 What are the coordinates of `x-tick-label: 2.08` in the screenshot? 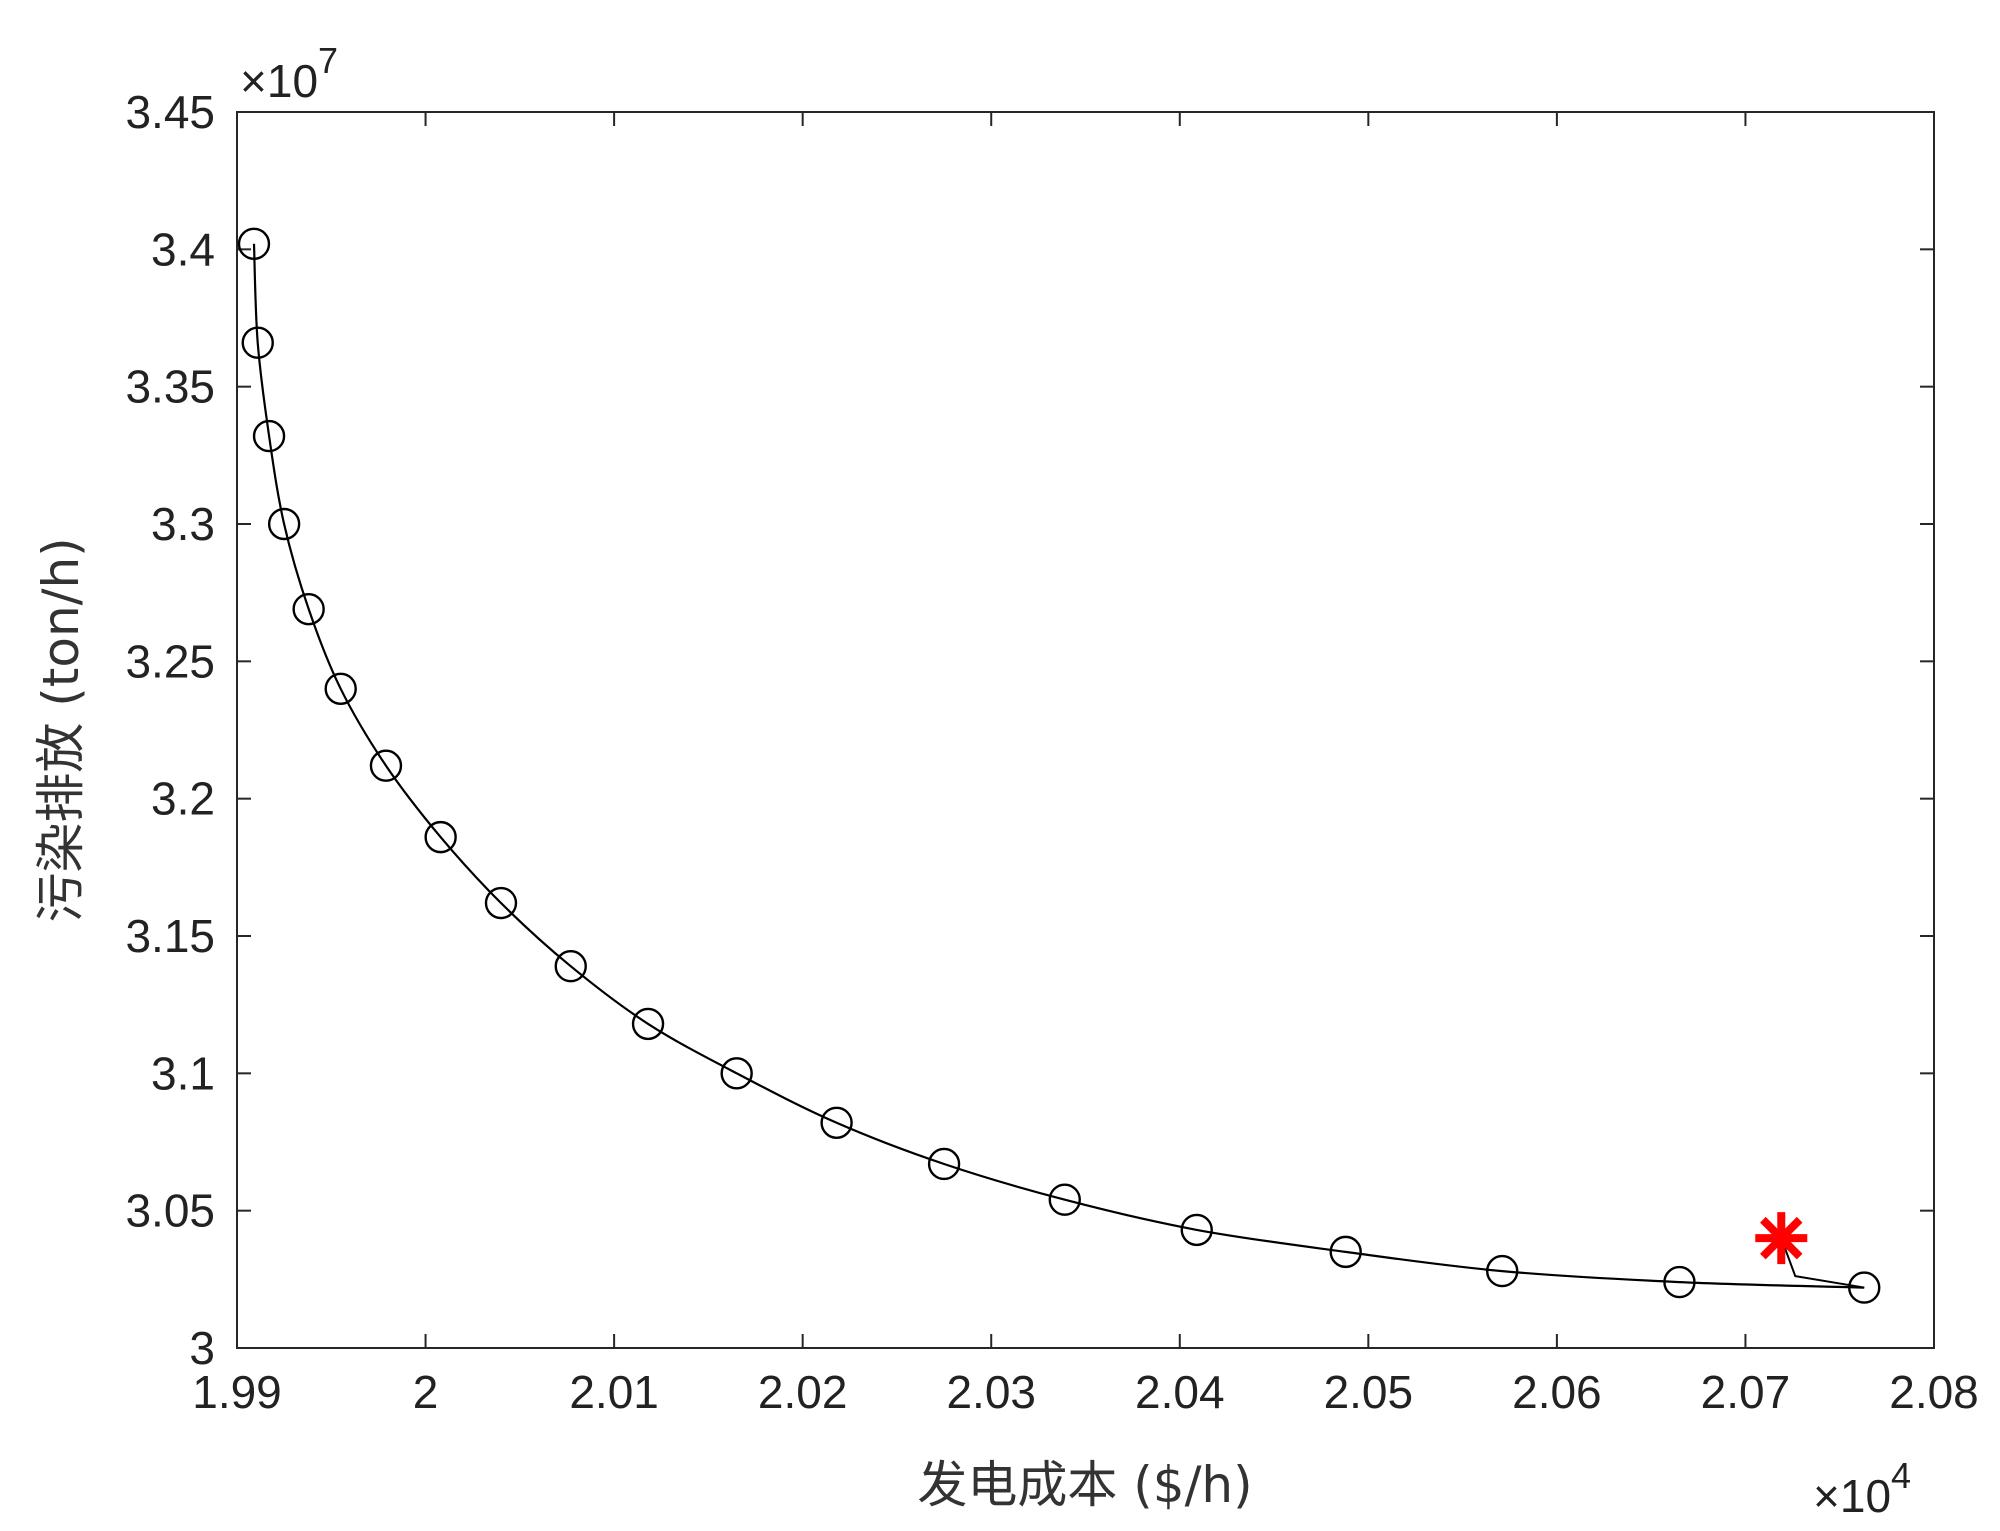 It's located at (1934, 1392).